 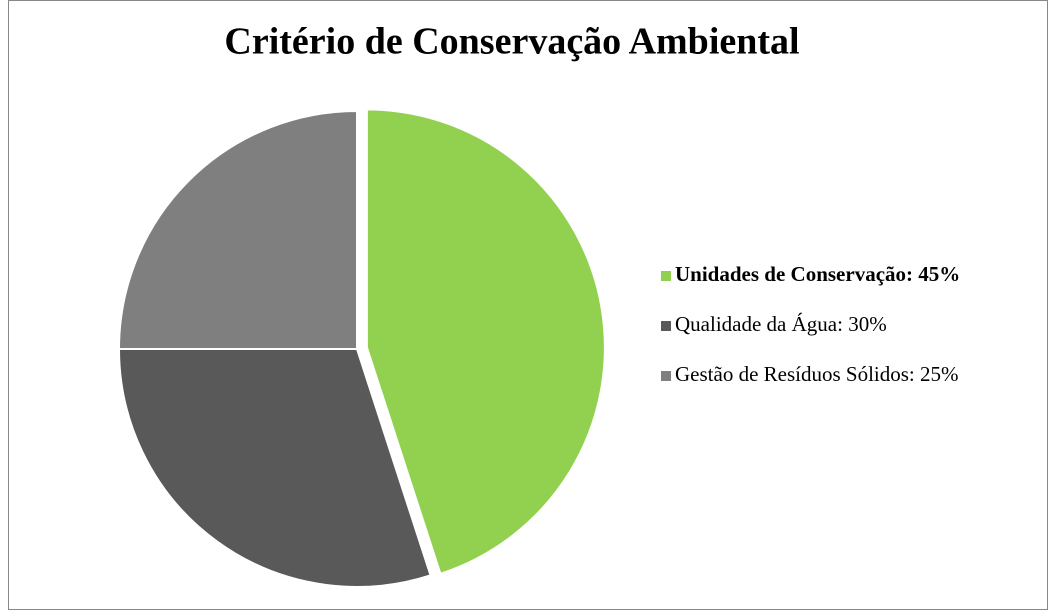 I want to click on legend-label: Unidades de Conservação: 45%, so click(x=817, y=274).